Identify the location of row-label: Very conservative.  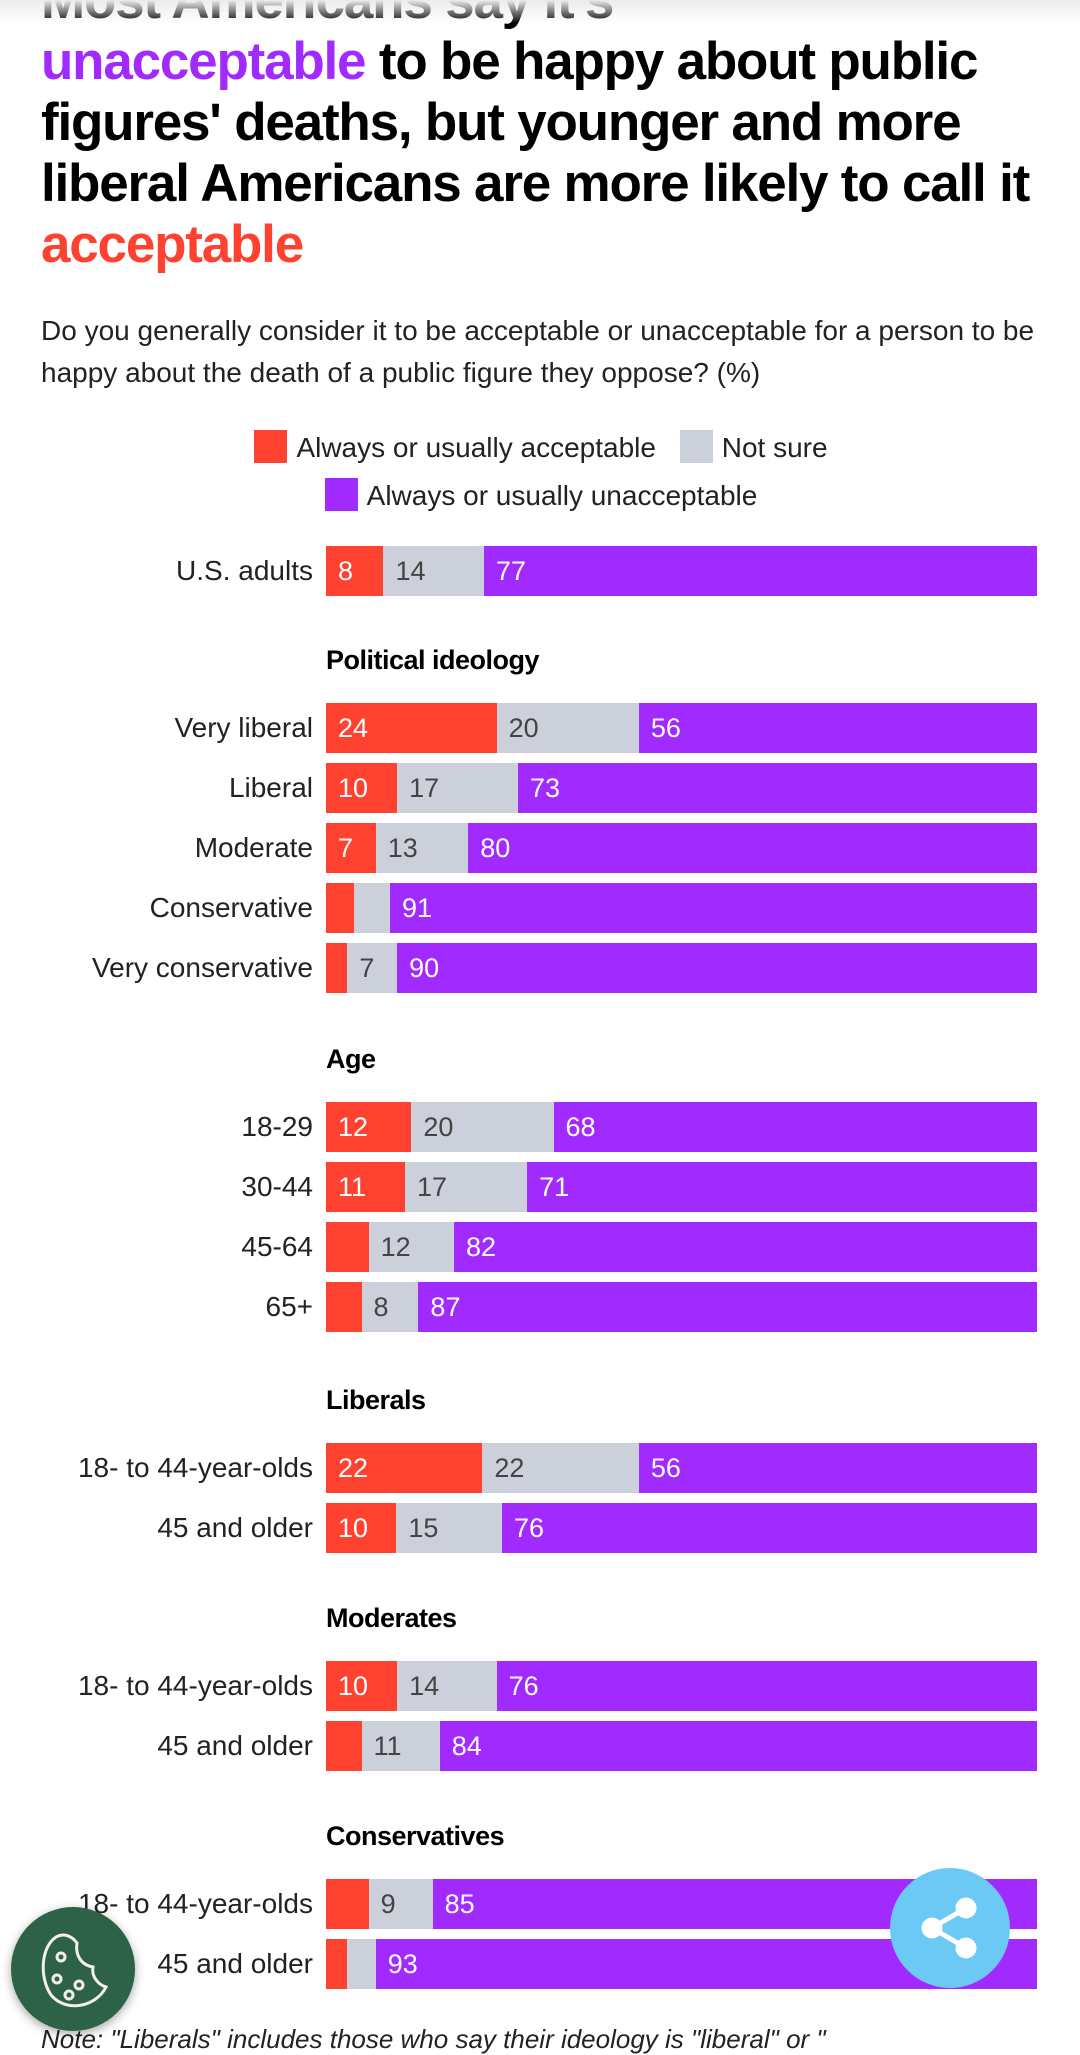
(202, 967).